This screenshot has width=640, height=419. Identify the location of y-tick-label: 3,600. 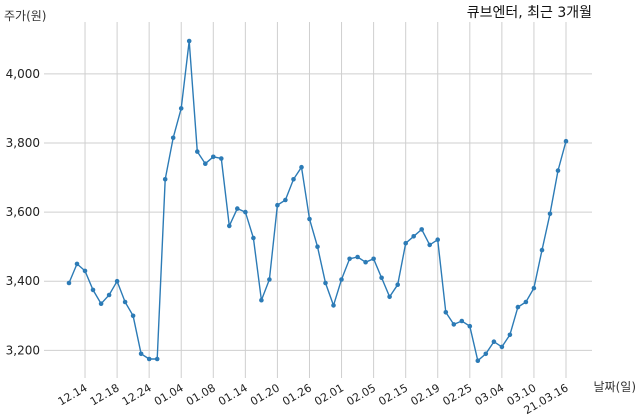
(23, 212).